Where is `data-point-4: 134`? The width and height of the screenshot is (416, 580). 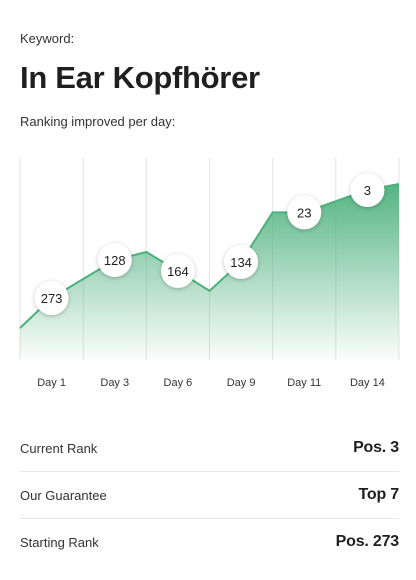 data-point-4: 134 is located at coordinates (241, 261).